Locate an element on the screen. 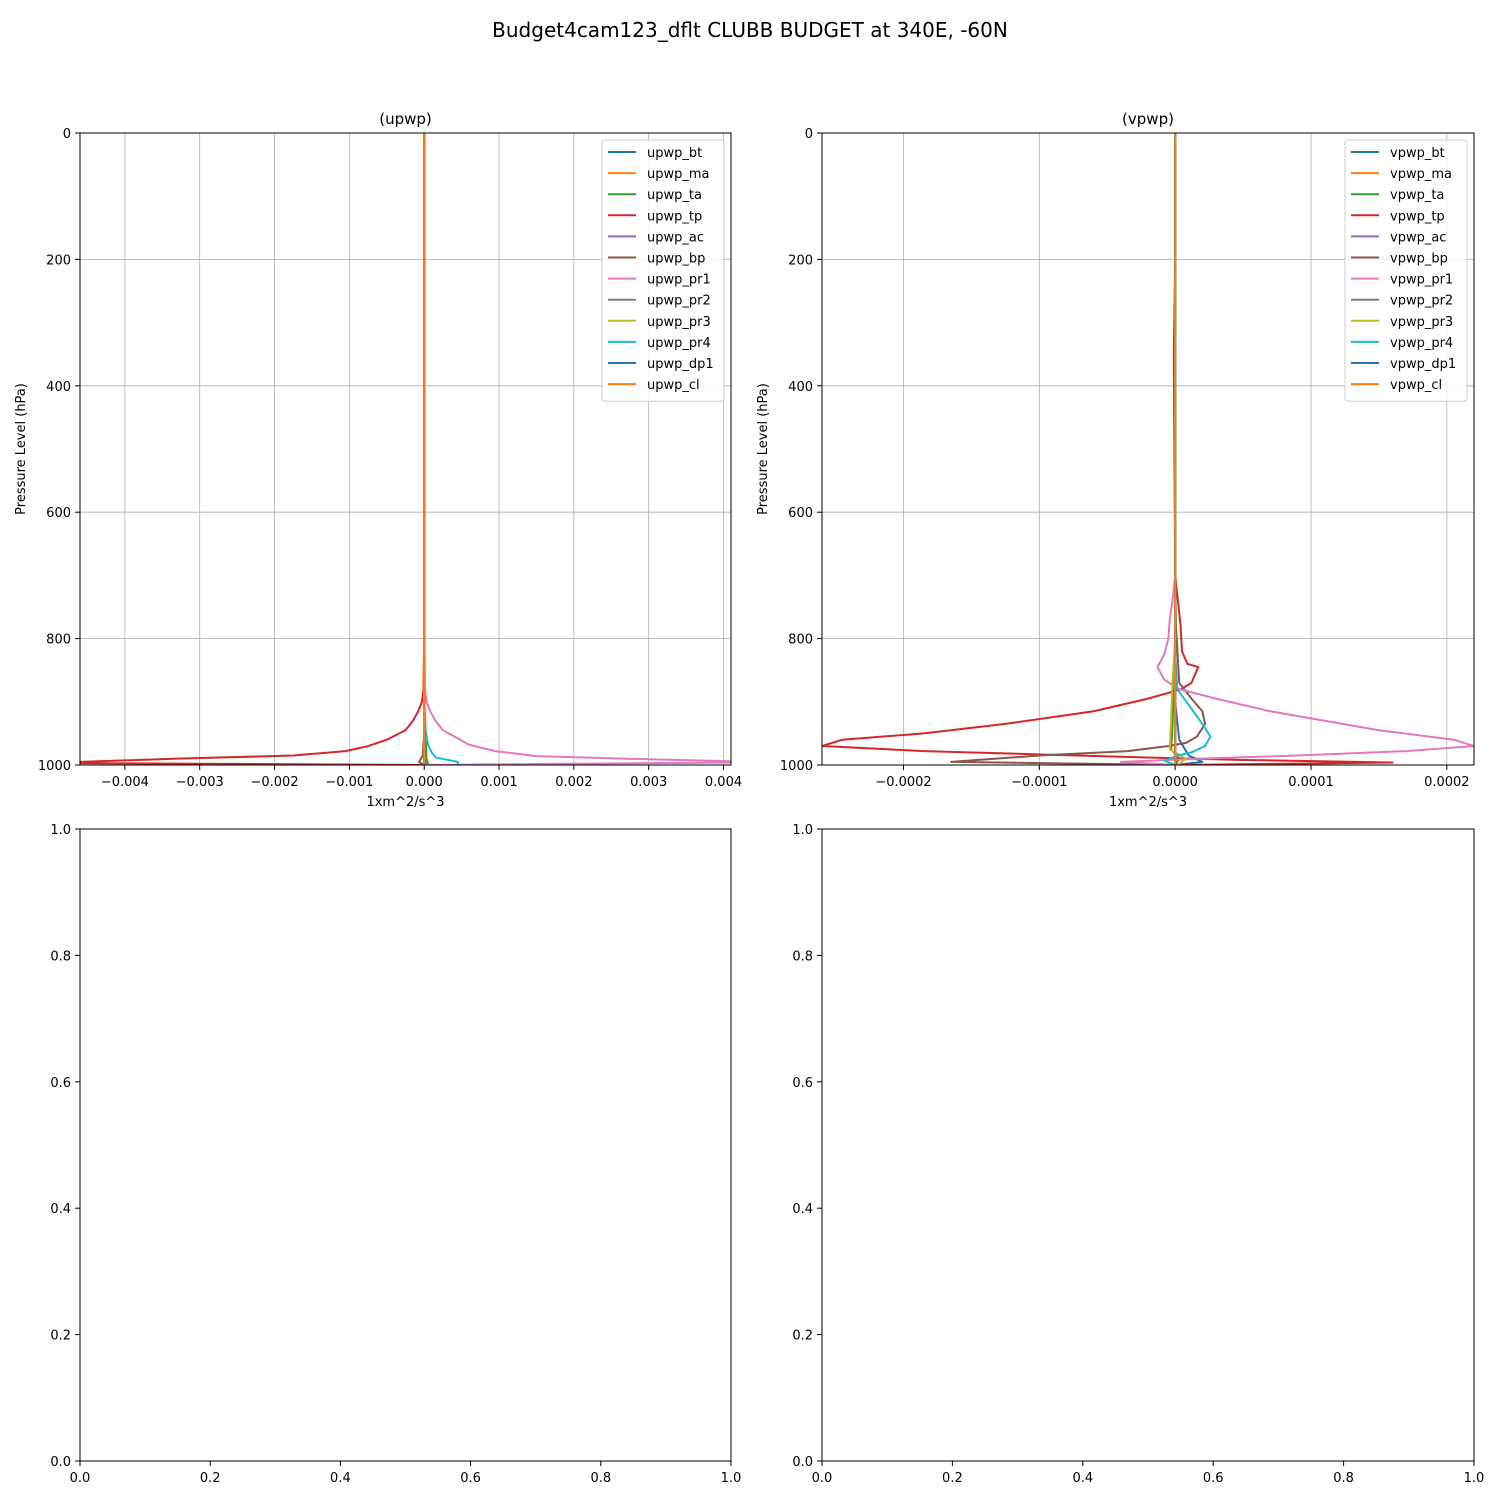  legend-entry: vpwp_dp1 is located at coordinates (1423, 364).